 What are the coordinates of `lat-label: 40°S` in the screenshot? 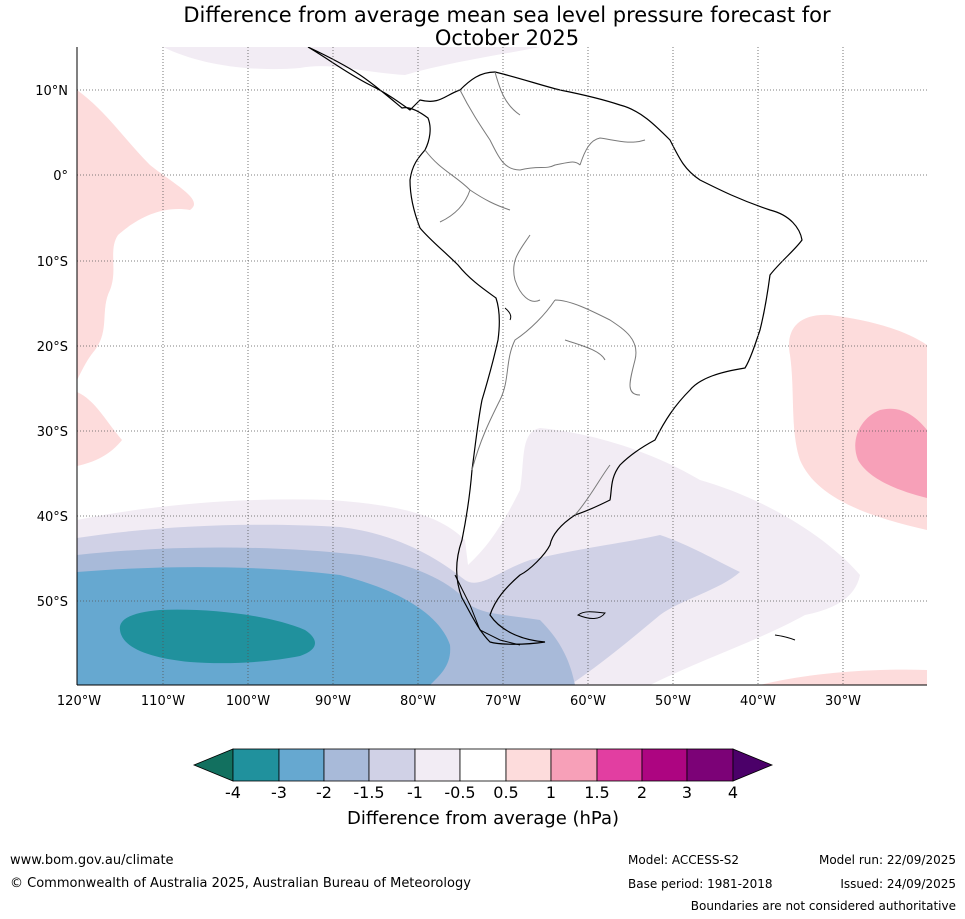 It's located at (52, 517).